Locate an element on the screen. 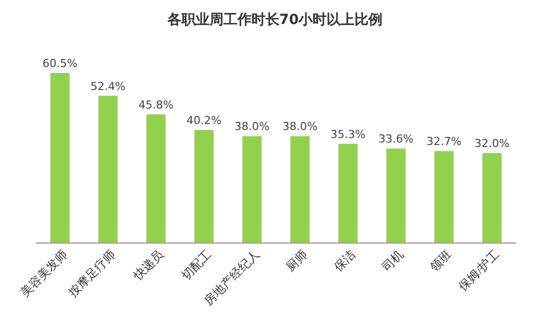 The width and height of the screenshot is (550, 316). x-tick-label: 司机 is located at coordinates (392, 260).